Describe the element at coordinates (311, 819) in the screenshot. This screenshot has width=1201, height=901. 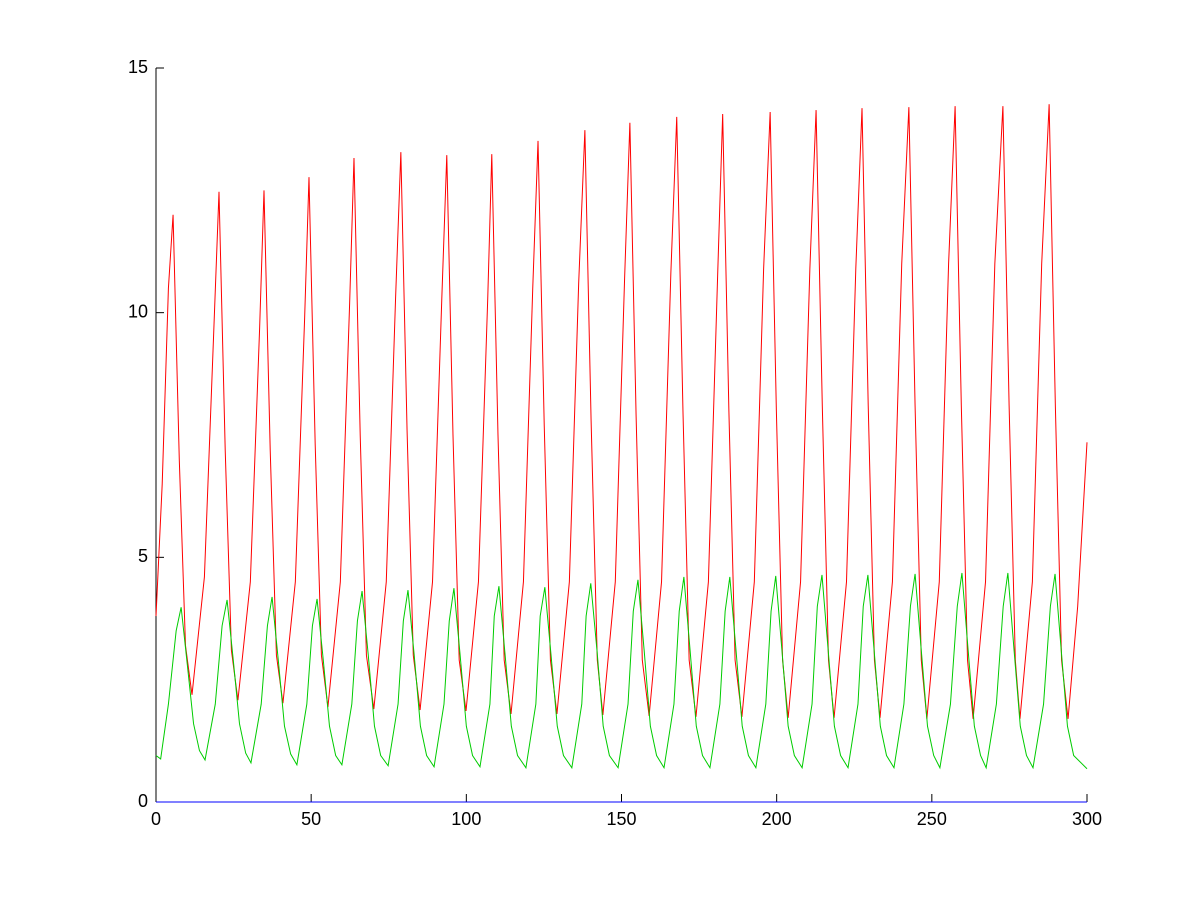
I see `x-tick-label: 50` at that location.